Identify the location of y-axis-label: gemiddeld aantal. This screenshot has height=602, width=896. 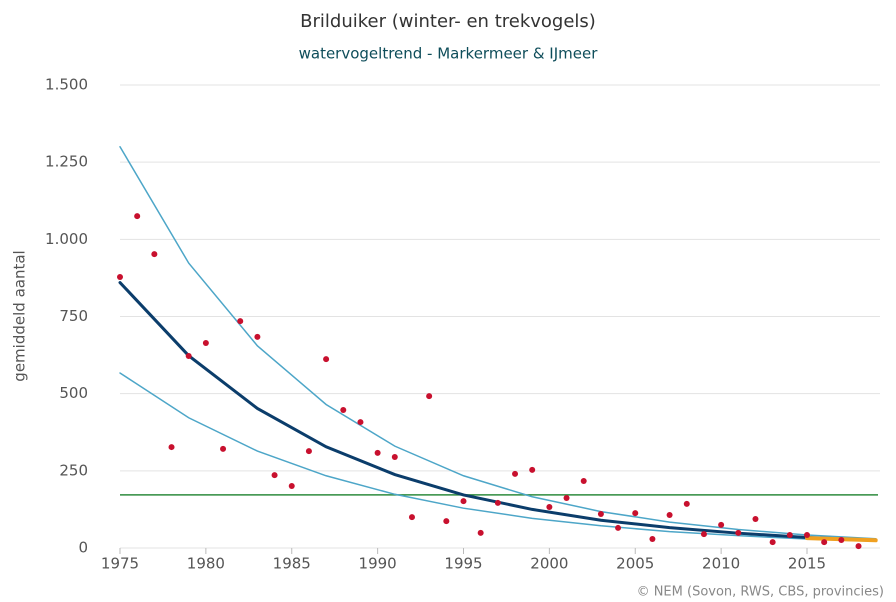
(20, 315).